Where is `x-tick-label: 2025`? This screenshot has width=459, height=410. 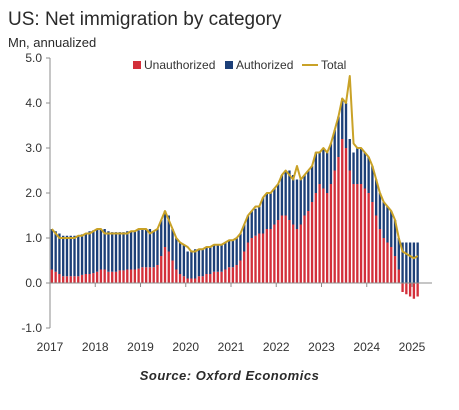 x-tick-label: 2025 is located at coordinates (412, 347).